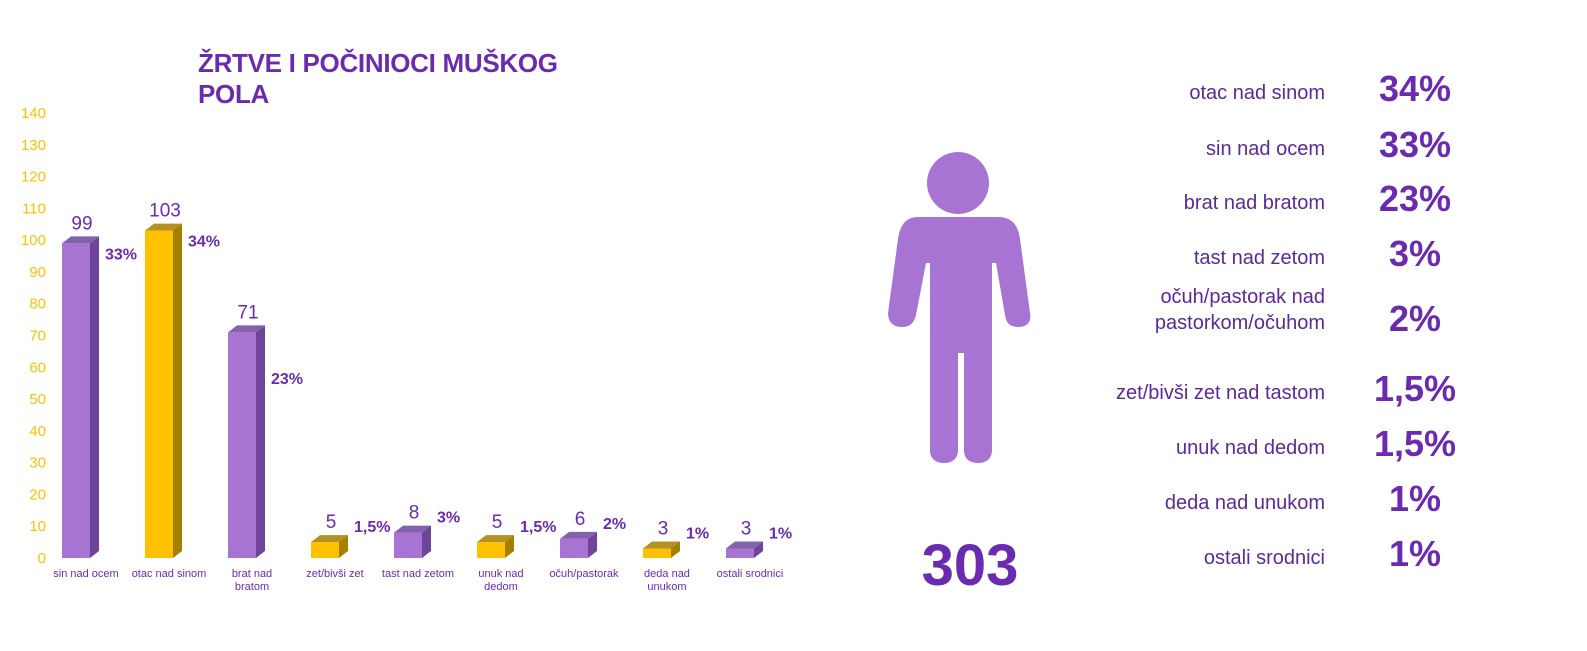  Describe the element at coordinates (1195, 203) in the screenshot. I see `stat-label: brat nad bratom` at that location.